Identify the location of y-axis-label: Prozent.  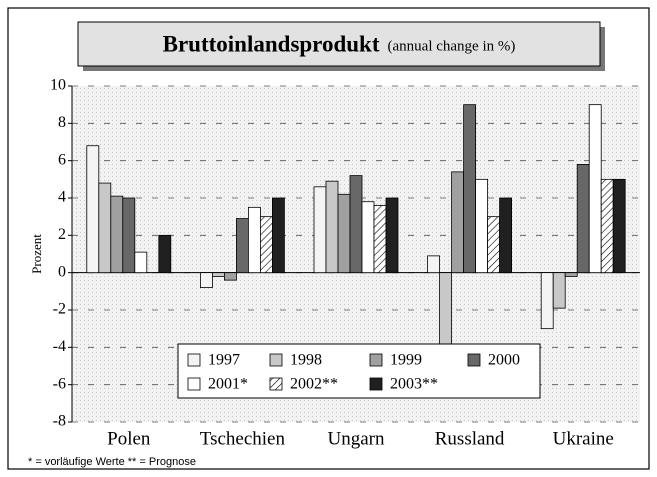
(36, 254).